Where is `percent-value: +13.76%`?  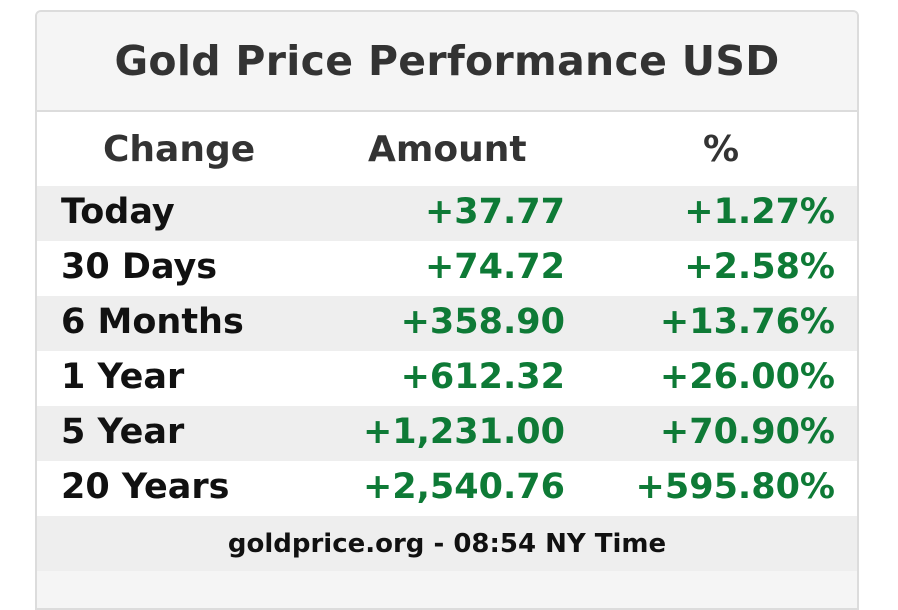 percent-value: +13.76% is located at coordinates (747, 322).